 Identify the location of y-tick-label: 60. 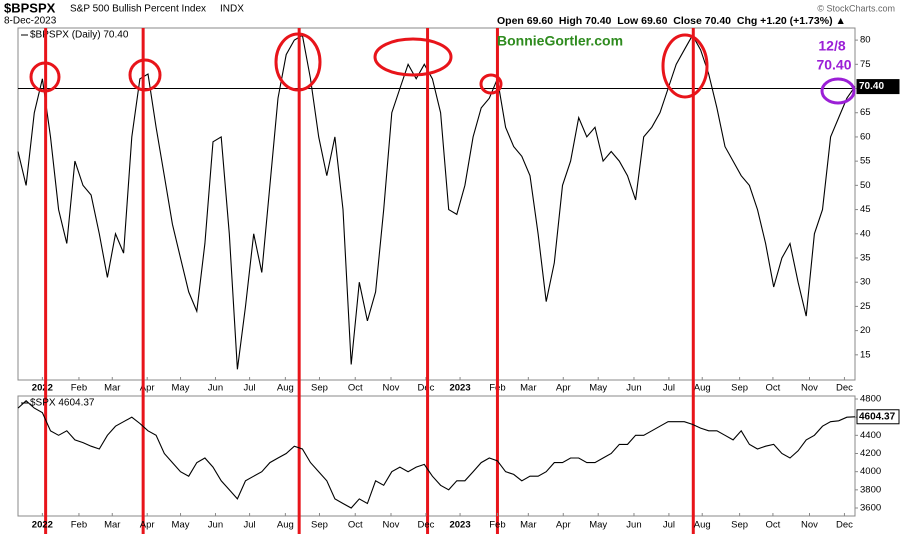
(865, 136).